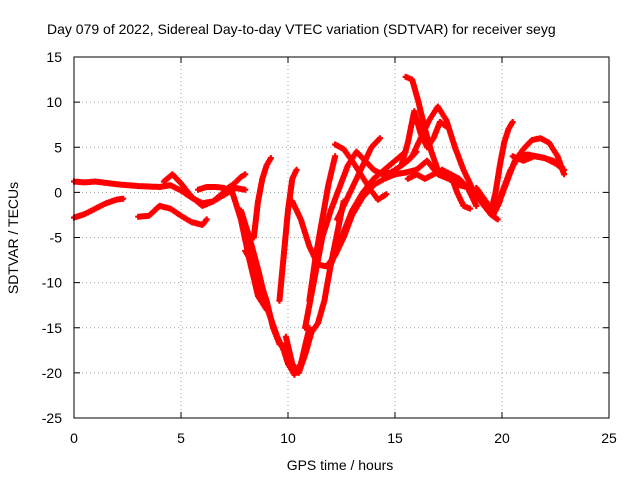  I want to click on x-tick-label: 0, so click(74, 438).